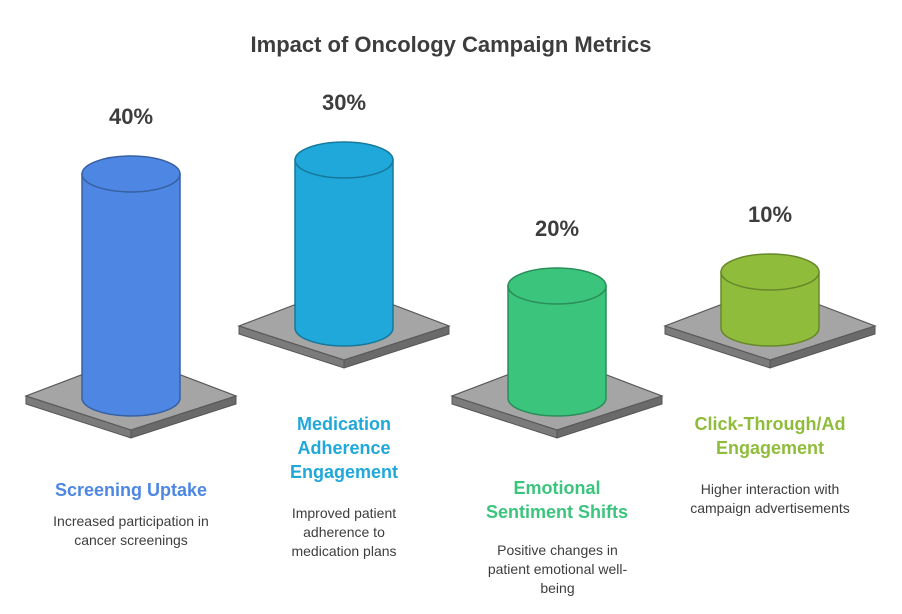 Image resolution: width=902 pixels, height=614 pixels. I want to click on category-label-1: Screening Uptake, so click(131, 490).